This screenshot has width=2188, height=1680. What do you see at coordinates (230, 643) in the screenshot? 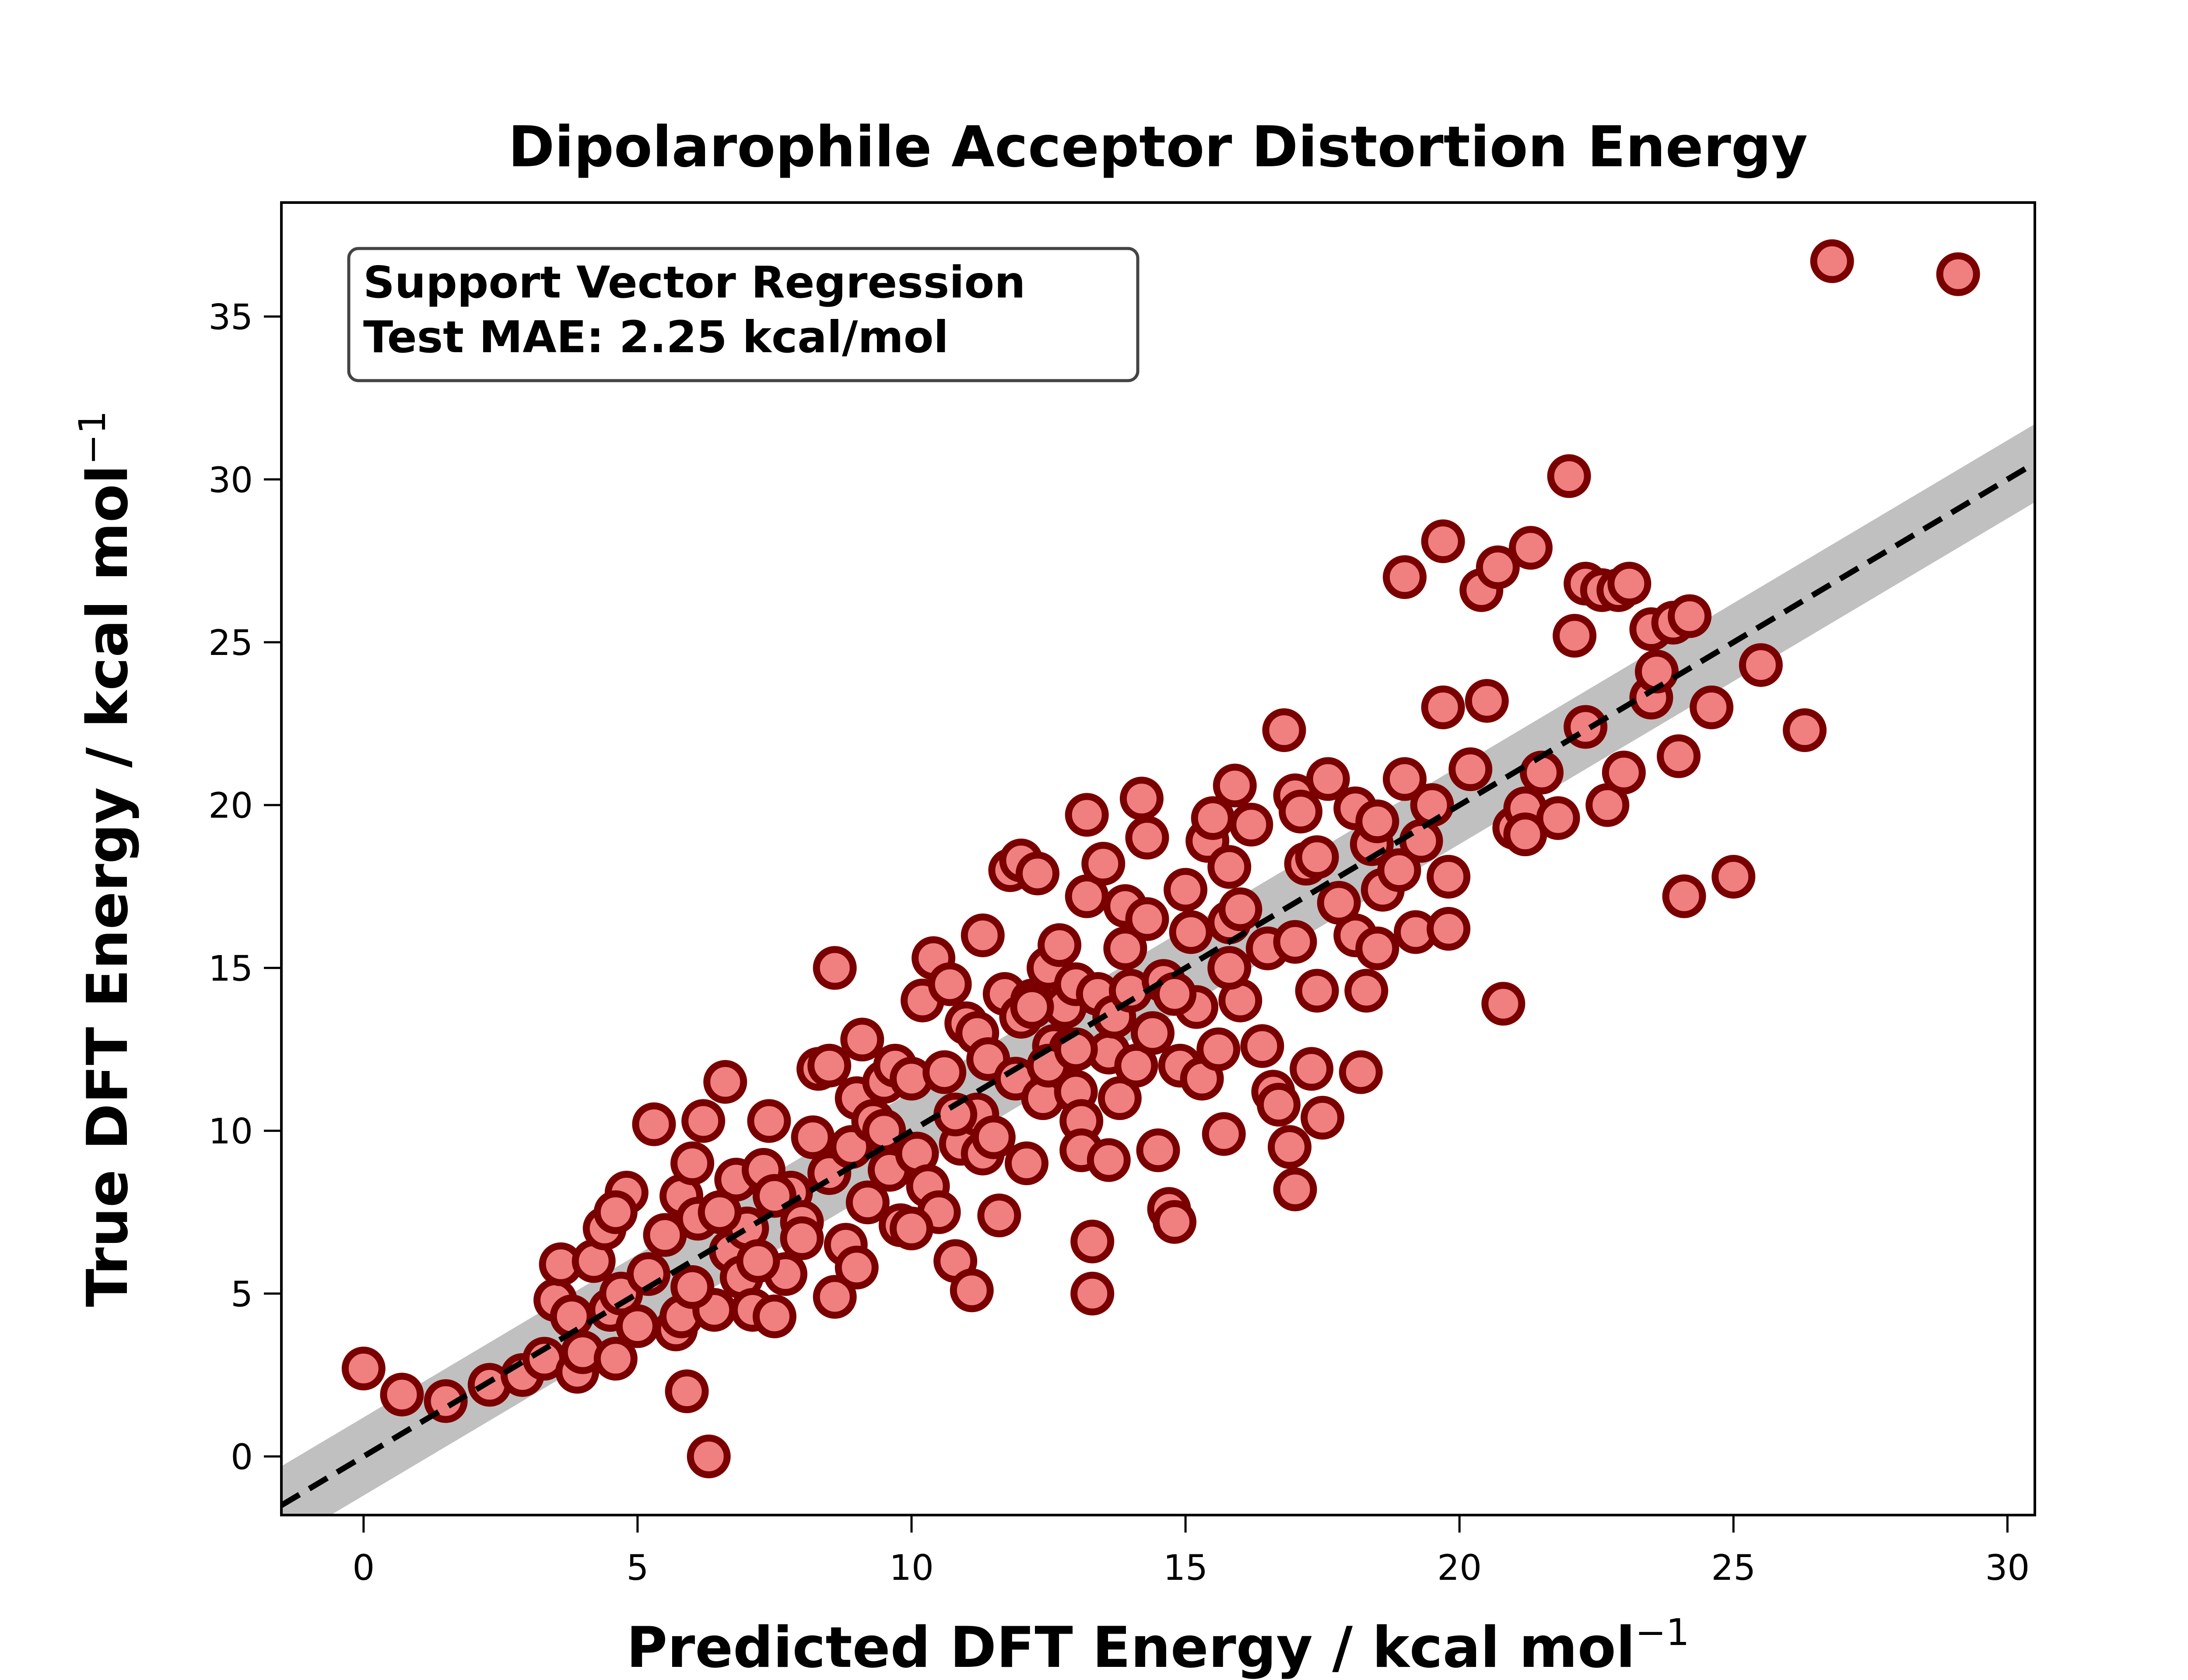
I see `y-tick-label: 25` at bounding box center [230, 643].